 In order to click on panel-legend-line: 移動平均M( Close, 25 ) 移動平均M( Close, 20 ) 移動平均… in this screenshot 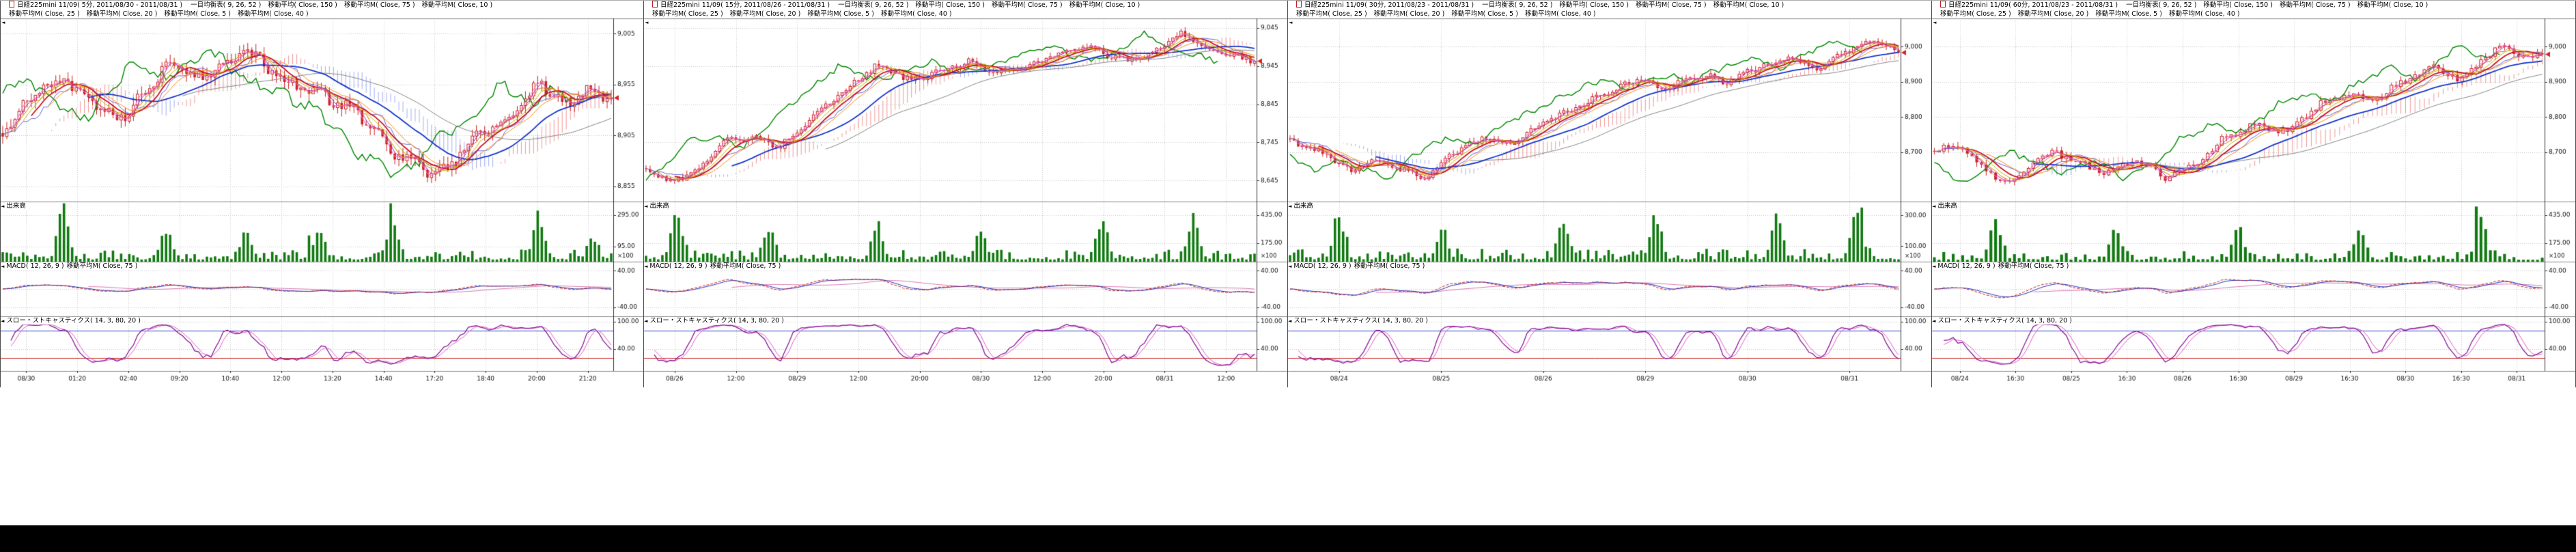, I will do `click(969, 14)`.